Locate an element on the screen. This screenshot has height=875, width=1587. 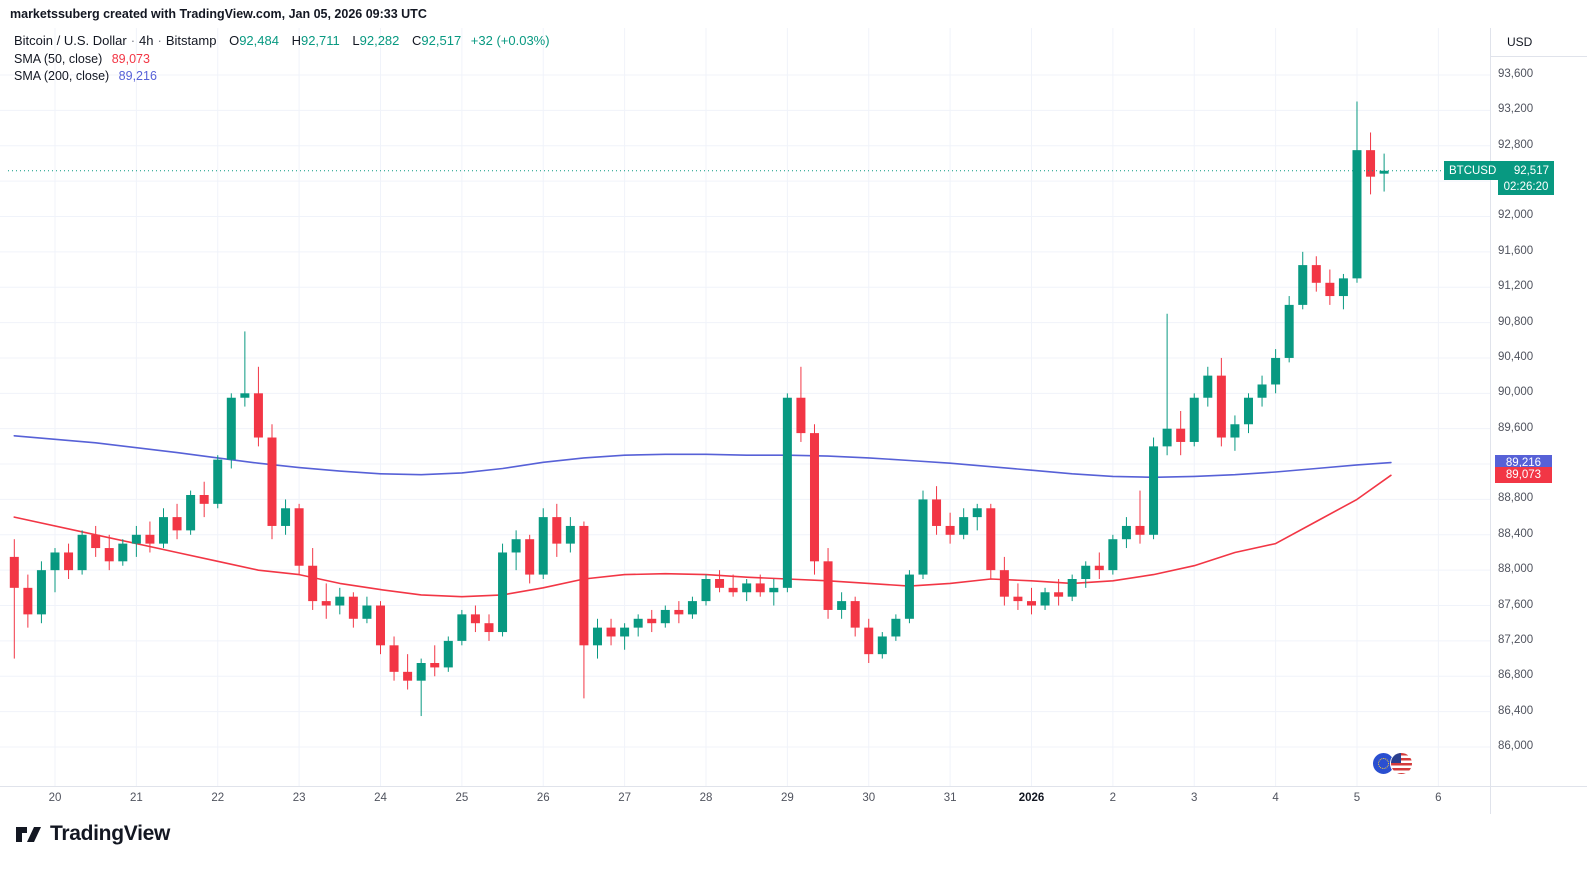
time-axis-label: 6 is located at coordinates (1438, 798).